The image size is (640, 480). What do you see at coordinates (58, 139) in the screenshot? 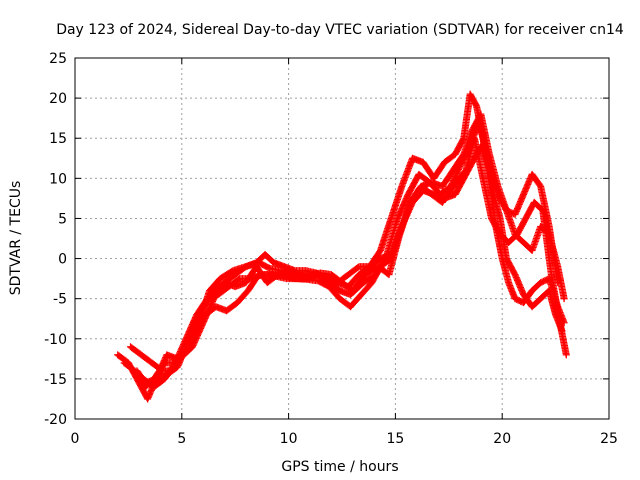
I see `y-tick-label: 15` at bounding box center [58, 139].